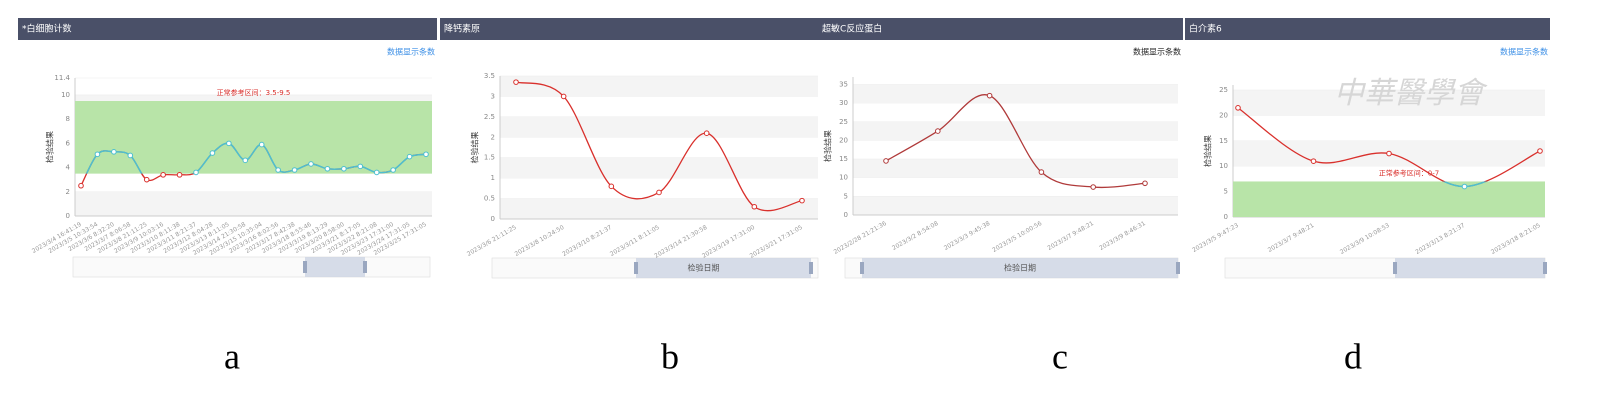 This screenshot has height=408, width=1603. I want to click on panel-label: a, so click(232, 356).